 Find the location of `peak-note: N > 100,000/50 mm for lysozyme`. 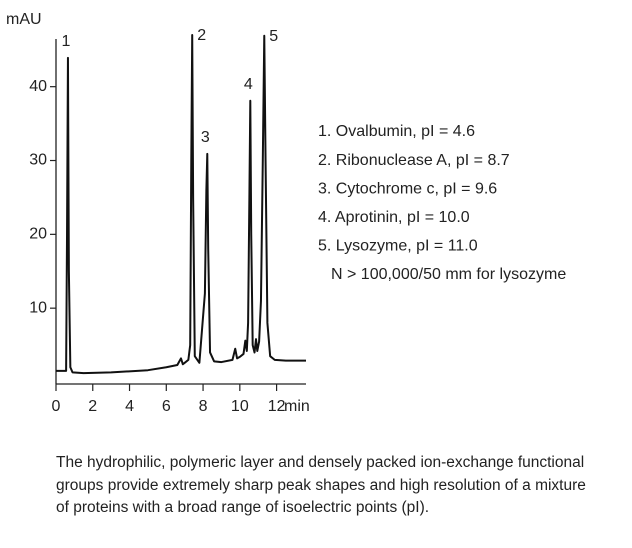

peak-note: N > 100,000/50 mm for lysozyme is located at coordinates (448, 274).